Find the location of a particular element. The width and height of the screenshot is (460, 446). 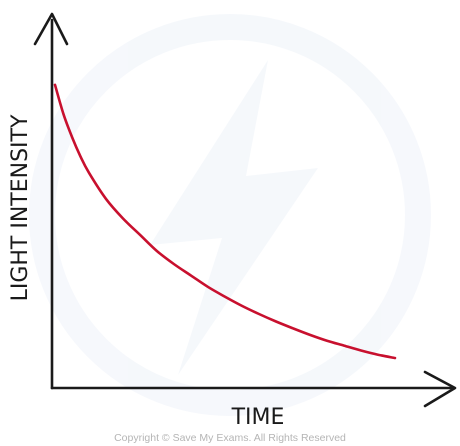

x-axis-arrowhead is located at coordinates (440, 389).